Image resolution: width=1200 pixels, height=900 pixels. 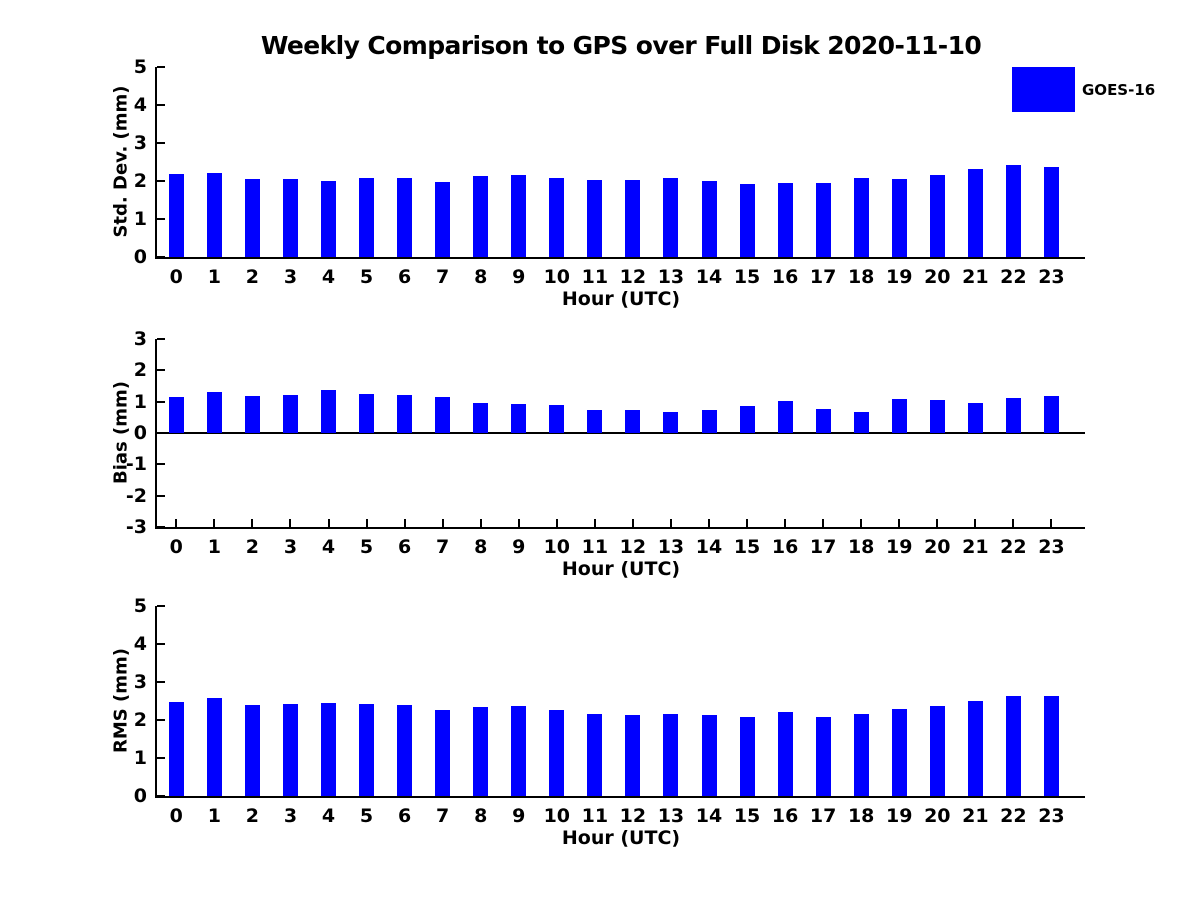 I want to click on x-tick-label: 3, so click(x=290, y=816).